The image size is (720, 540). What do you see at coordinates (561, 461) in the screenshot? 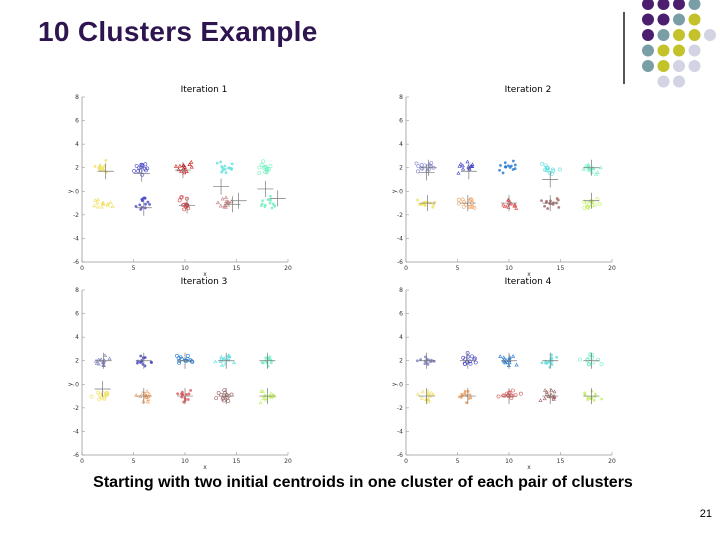
I see `x-tick-label: 15` at bounding box center [561, 461].